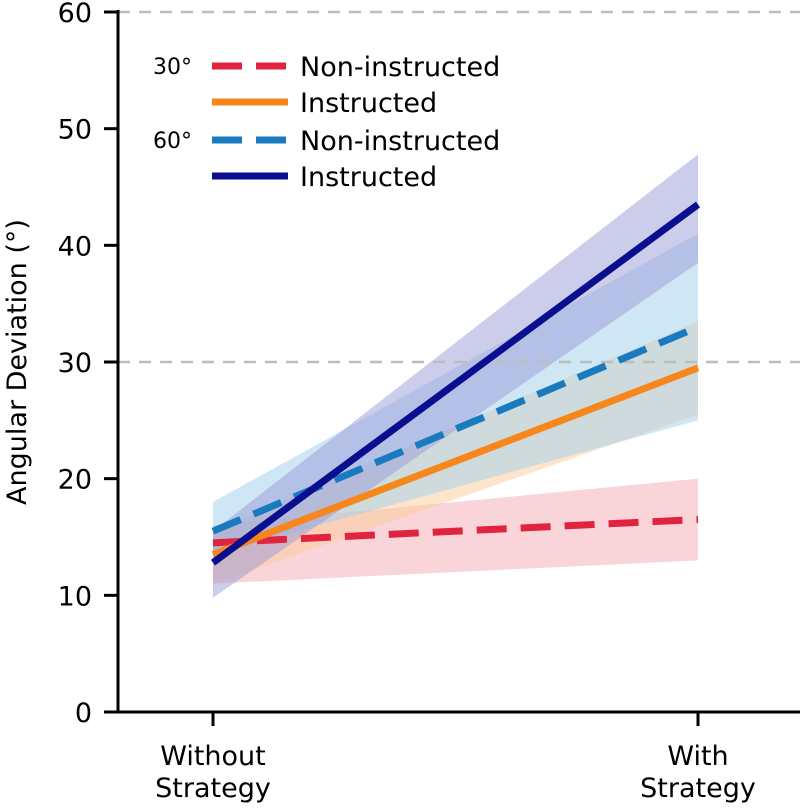 The width and height of the screenshot is (800, 812). What do you see at coordinates (172, 141) in the screenshot?
I see `legend-group-label: 60°` at bounding box center [172, 141].